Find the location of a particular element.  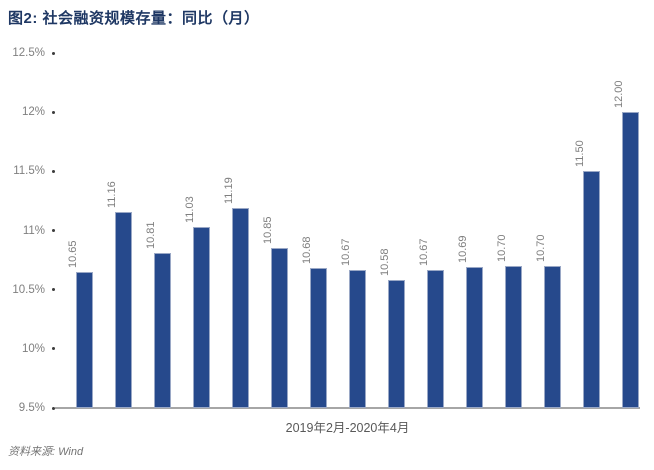

x-axis-label: 2019年2月-2020年4月 is located at coordinates (347, 428).